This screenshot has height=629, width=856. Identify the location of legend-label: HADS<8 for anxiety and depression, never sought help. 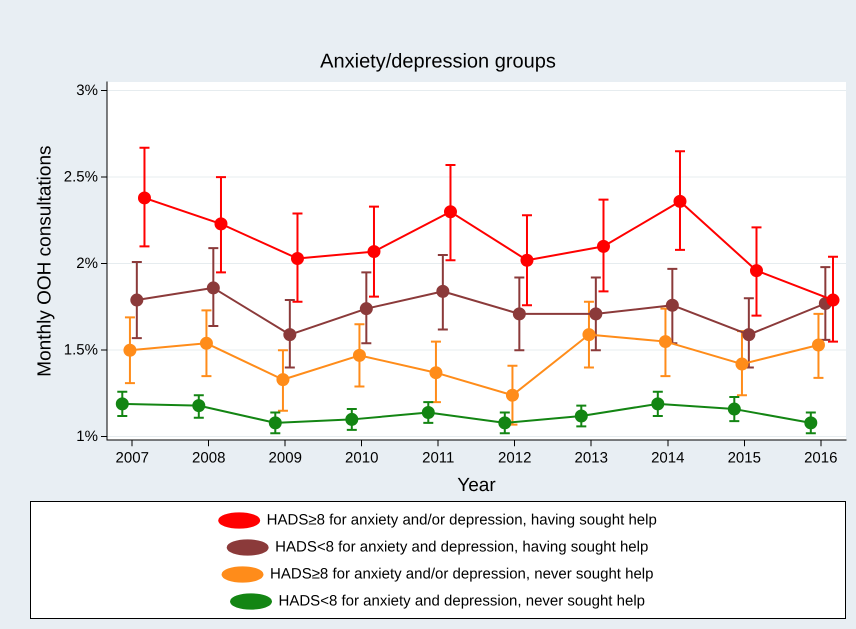
(461, 601).